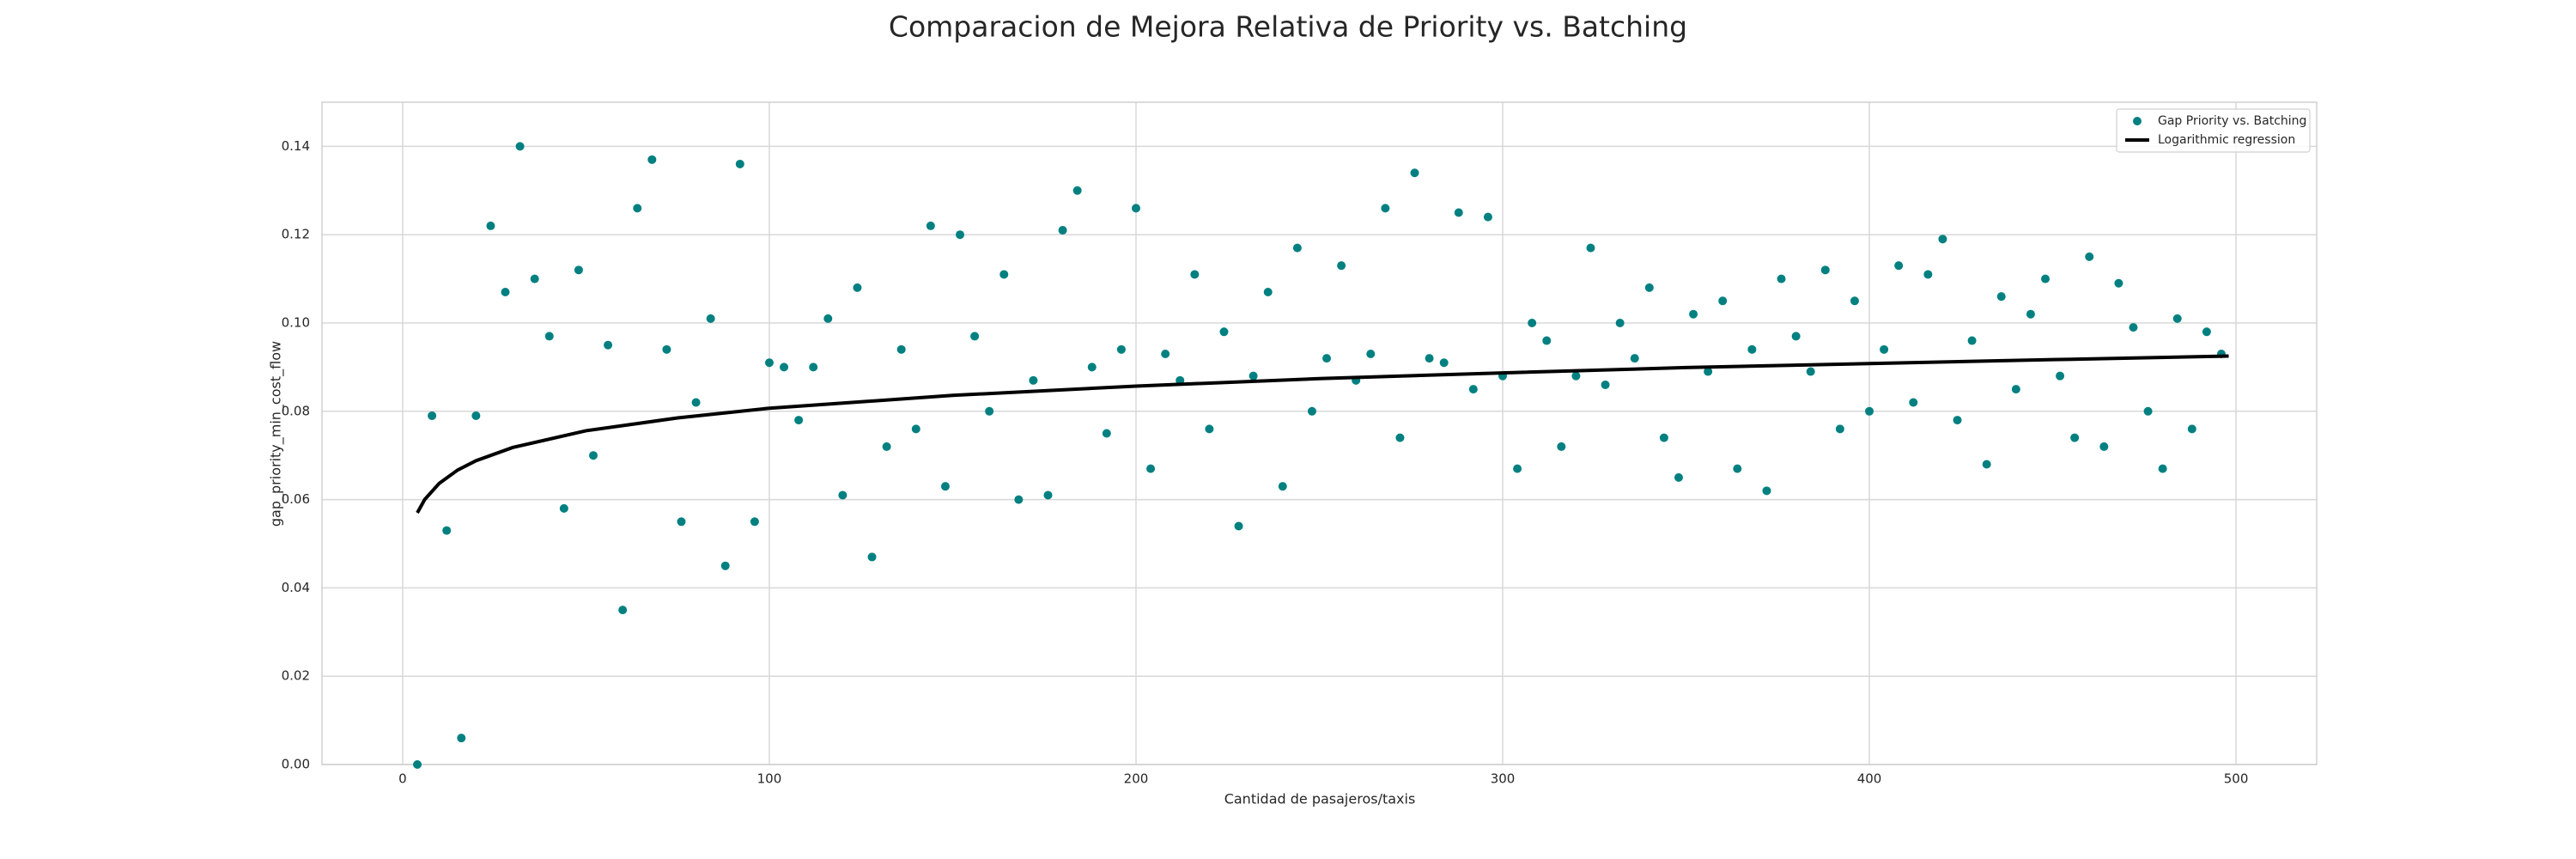 This screenshot has width=2576, height=859. What do you see at coordinates (1320, 799) in the screenshot?
I see `x-axis-label: Cantidad de pasajeros/taxis` at bounding box center [1320, 799].